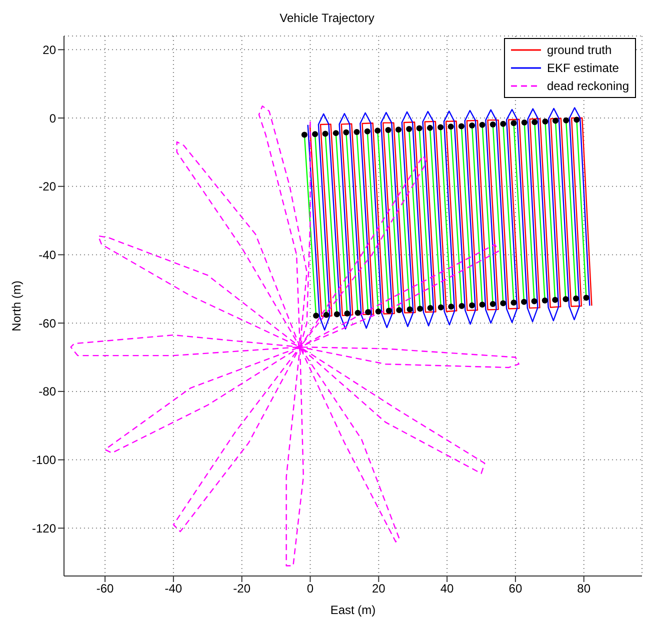 The width and height of the screenshot is (654, 633). I want to click on y-tick-label: 0, so click(52, 118).